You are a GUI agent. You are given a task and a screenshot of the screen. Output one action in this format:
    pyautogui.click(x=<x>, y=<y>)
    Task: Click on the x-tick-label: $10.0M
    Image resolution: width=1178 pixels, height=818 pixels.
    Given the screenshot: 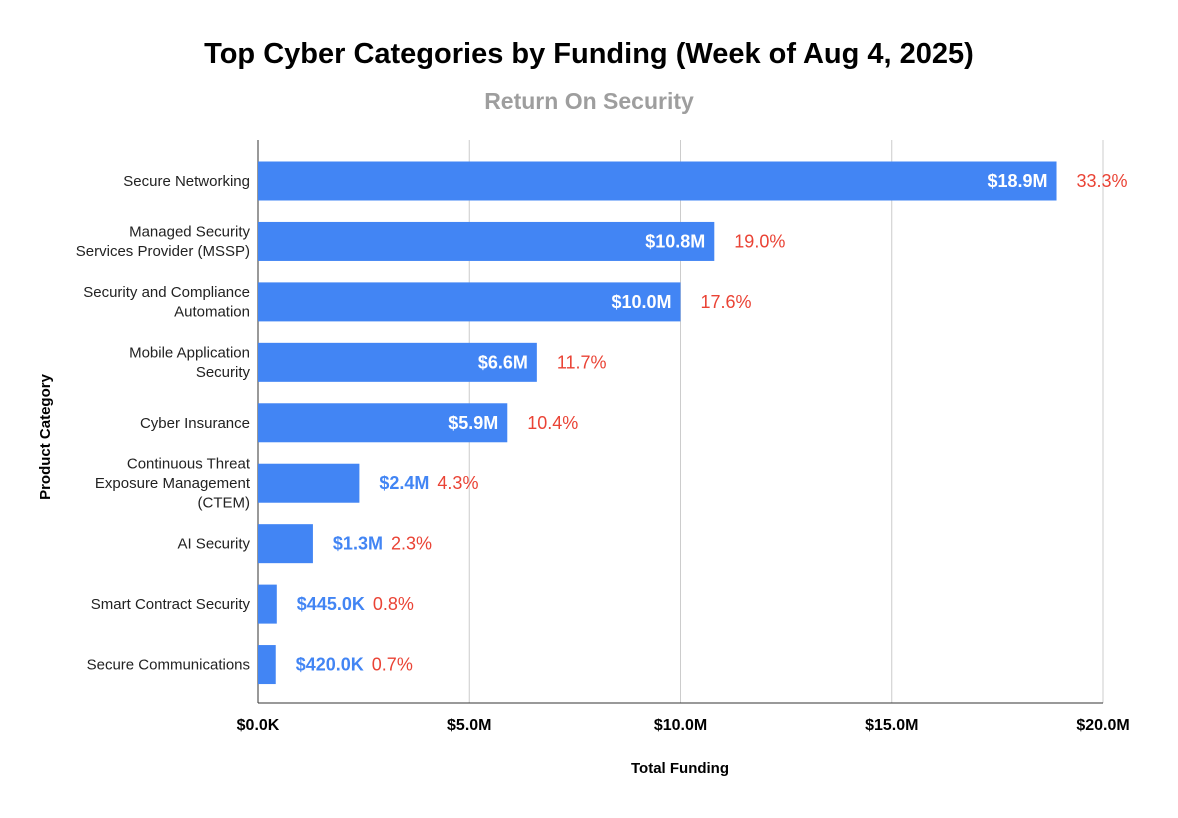 What is the action you would take?
    pyautogui.click(x=680, y=725)
    